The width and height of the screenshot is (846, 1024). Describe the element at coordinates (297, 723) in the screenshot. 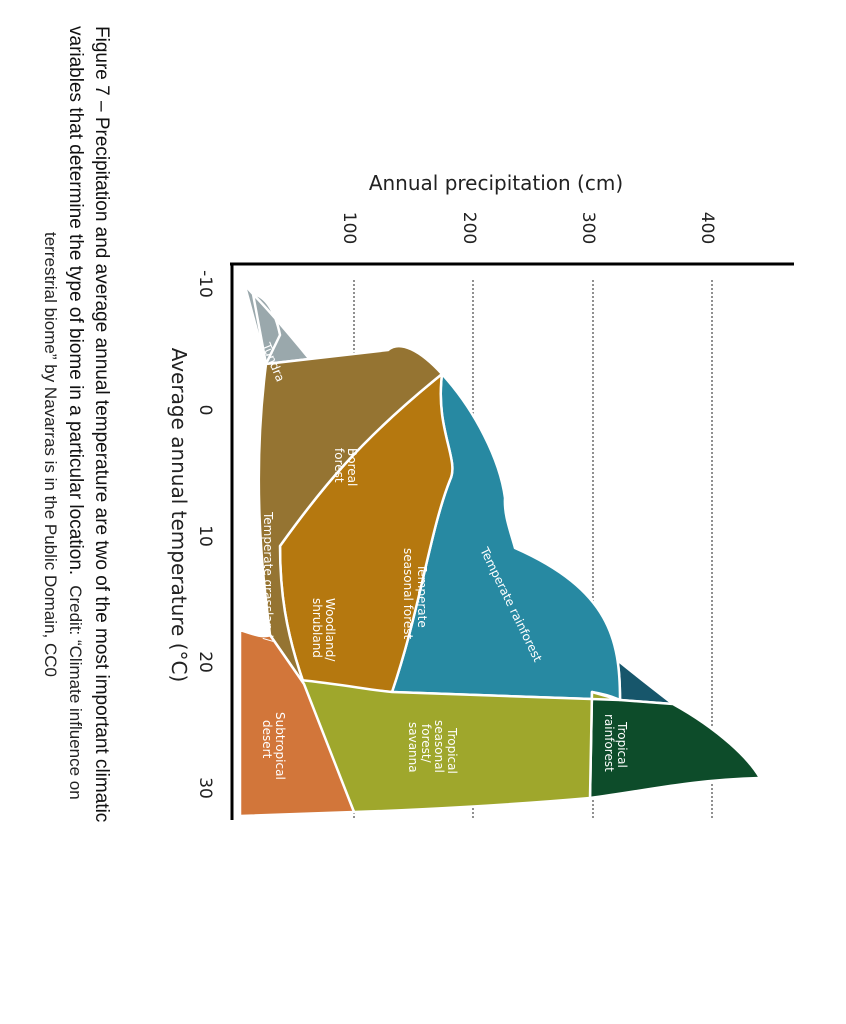

I see `region-subtropical-desert` at that location.